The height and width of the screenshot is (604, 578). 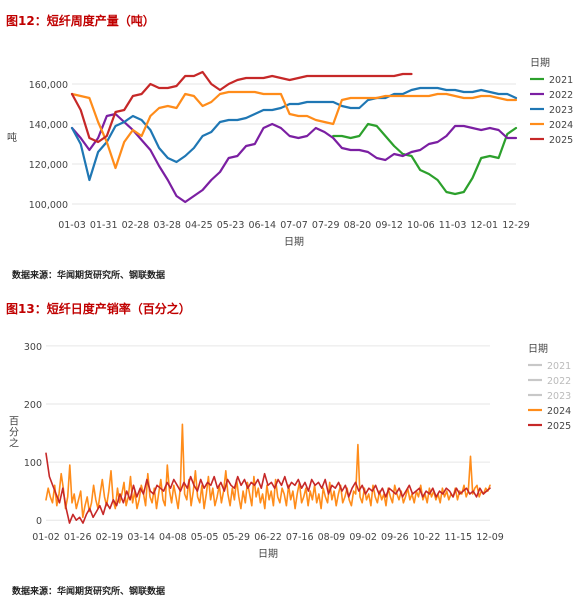 What do you see at coordinates (167, 225) in the screenshot?
I see `x-tick-label: 03-28` at bounding box center [167, 225].